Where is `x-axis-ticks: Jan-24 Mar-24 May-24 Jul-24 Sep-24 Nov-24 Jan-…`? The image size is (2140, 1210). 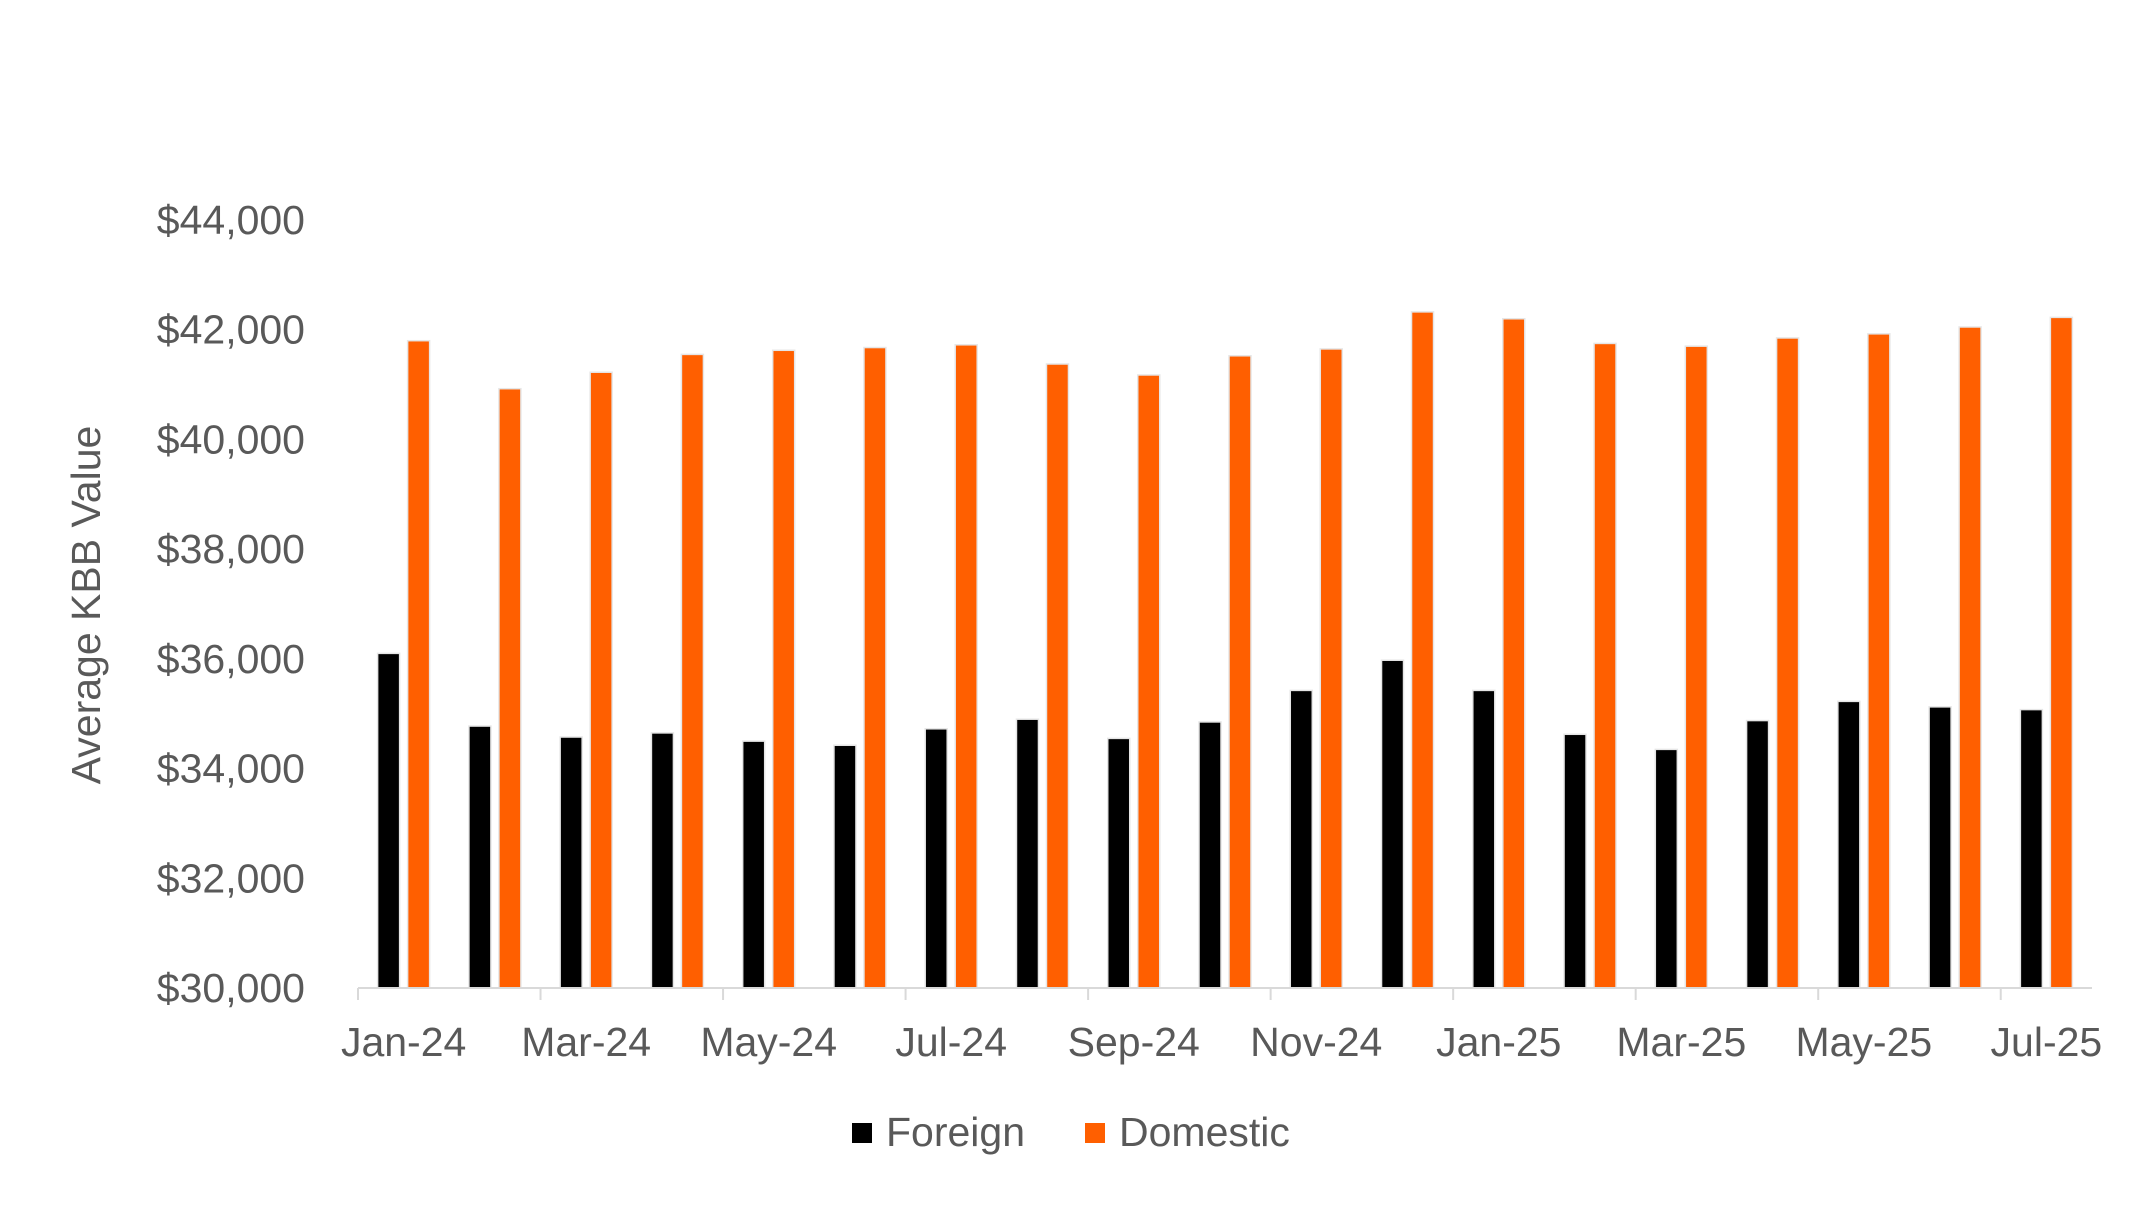 x-axis-ticks: Jan-24 Mar-24 May-24 Jul-24 Sep-24 Nov-24 Jan-… is located at coordinates (1221, 1026).